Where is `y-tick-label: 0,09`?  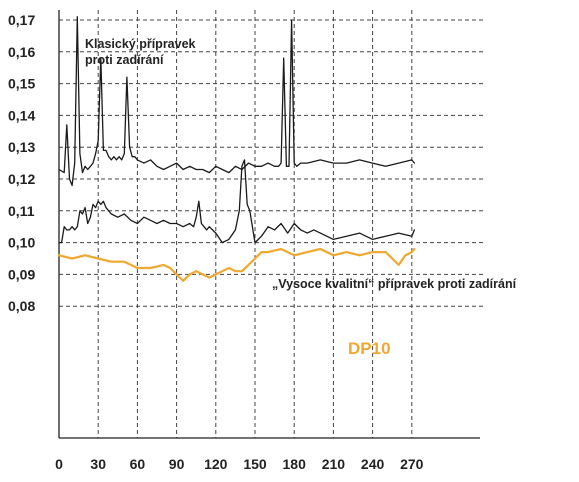 y-tick-label: 0,09 is located at coordinates (21, 274).